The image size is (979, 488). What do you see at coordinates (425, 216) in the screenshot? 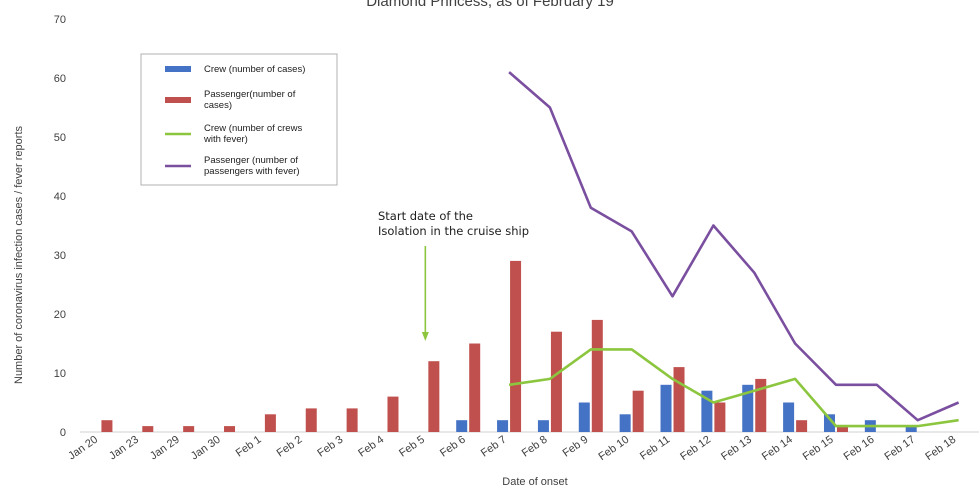
I see `annotation-text: Start date of the` at bounding box center [425, 216].